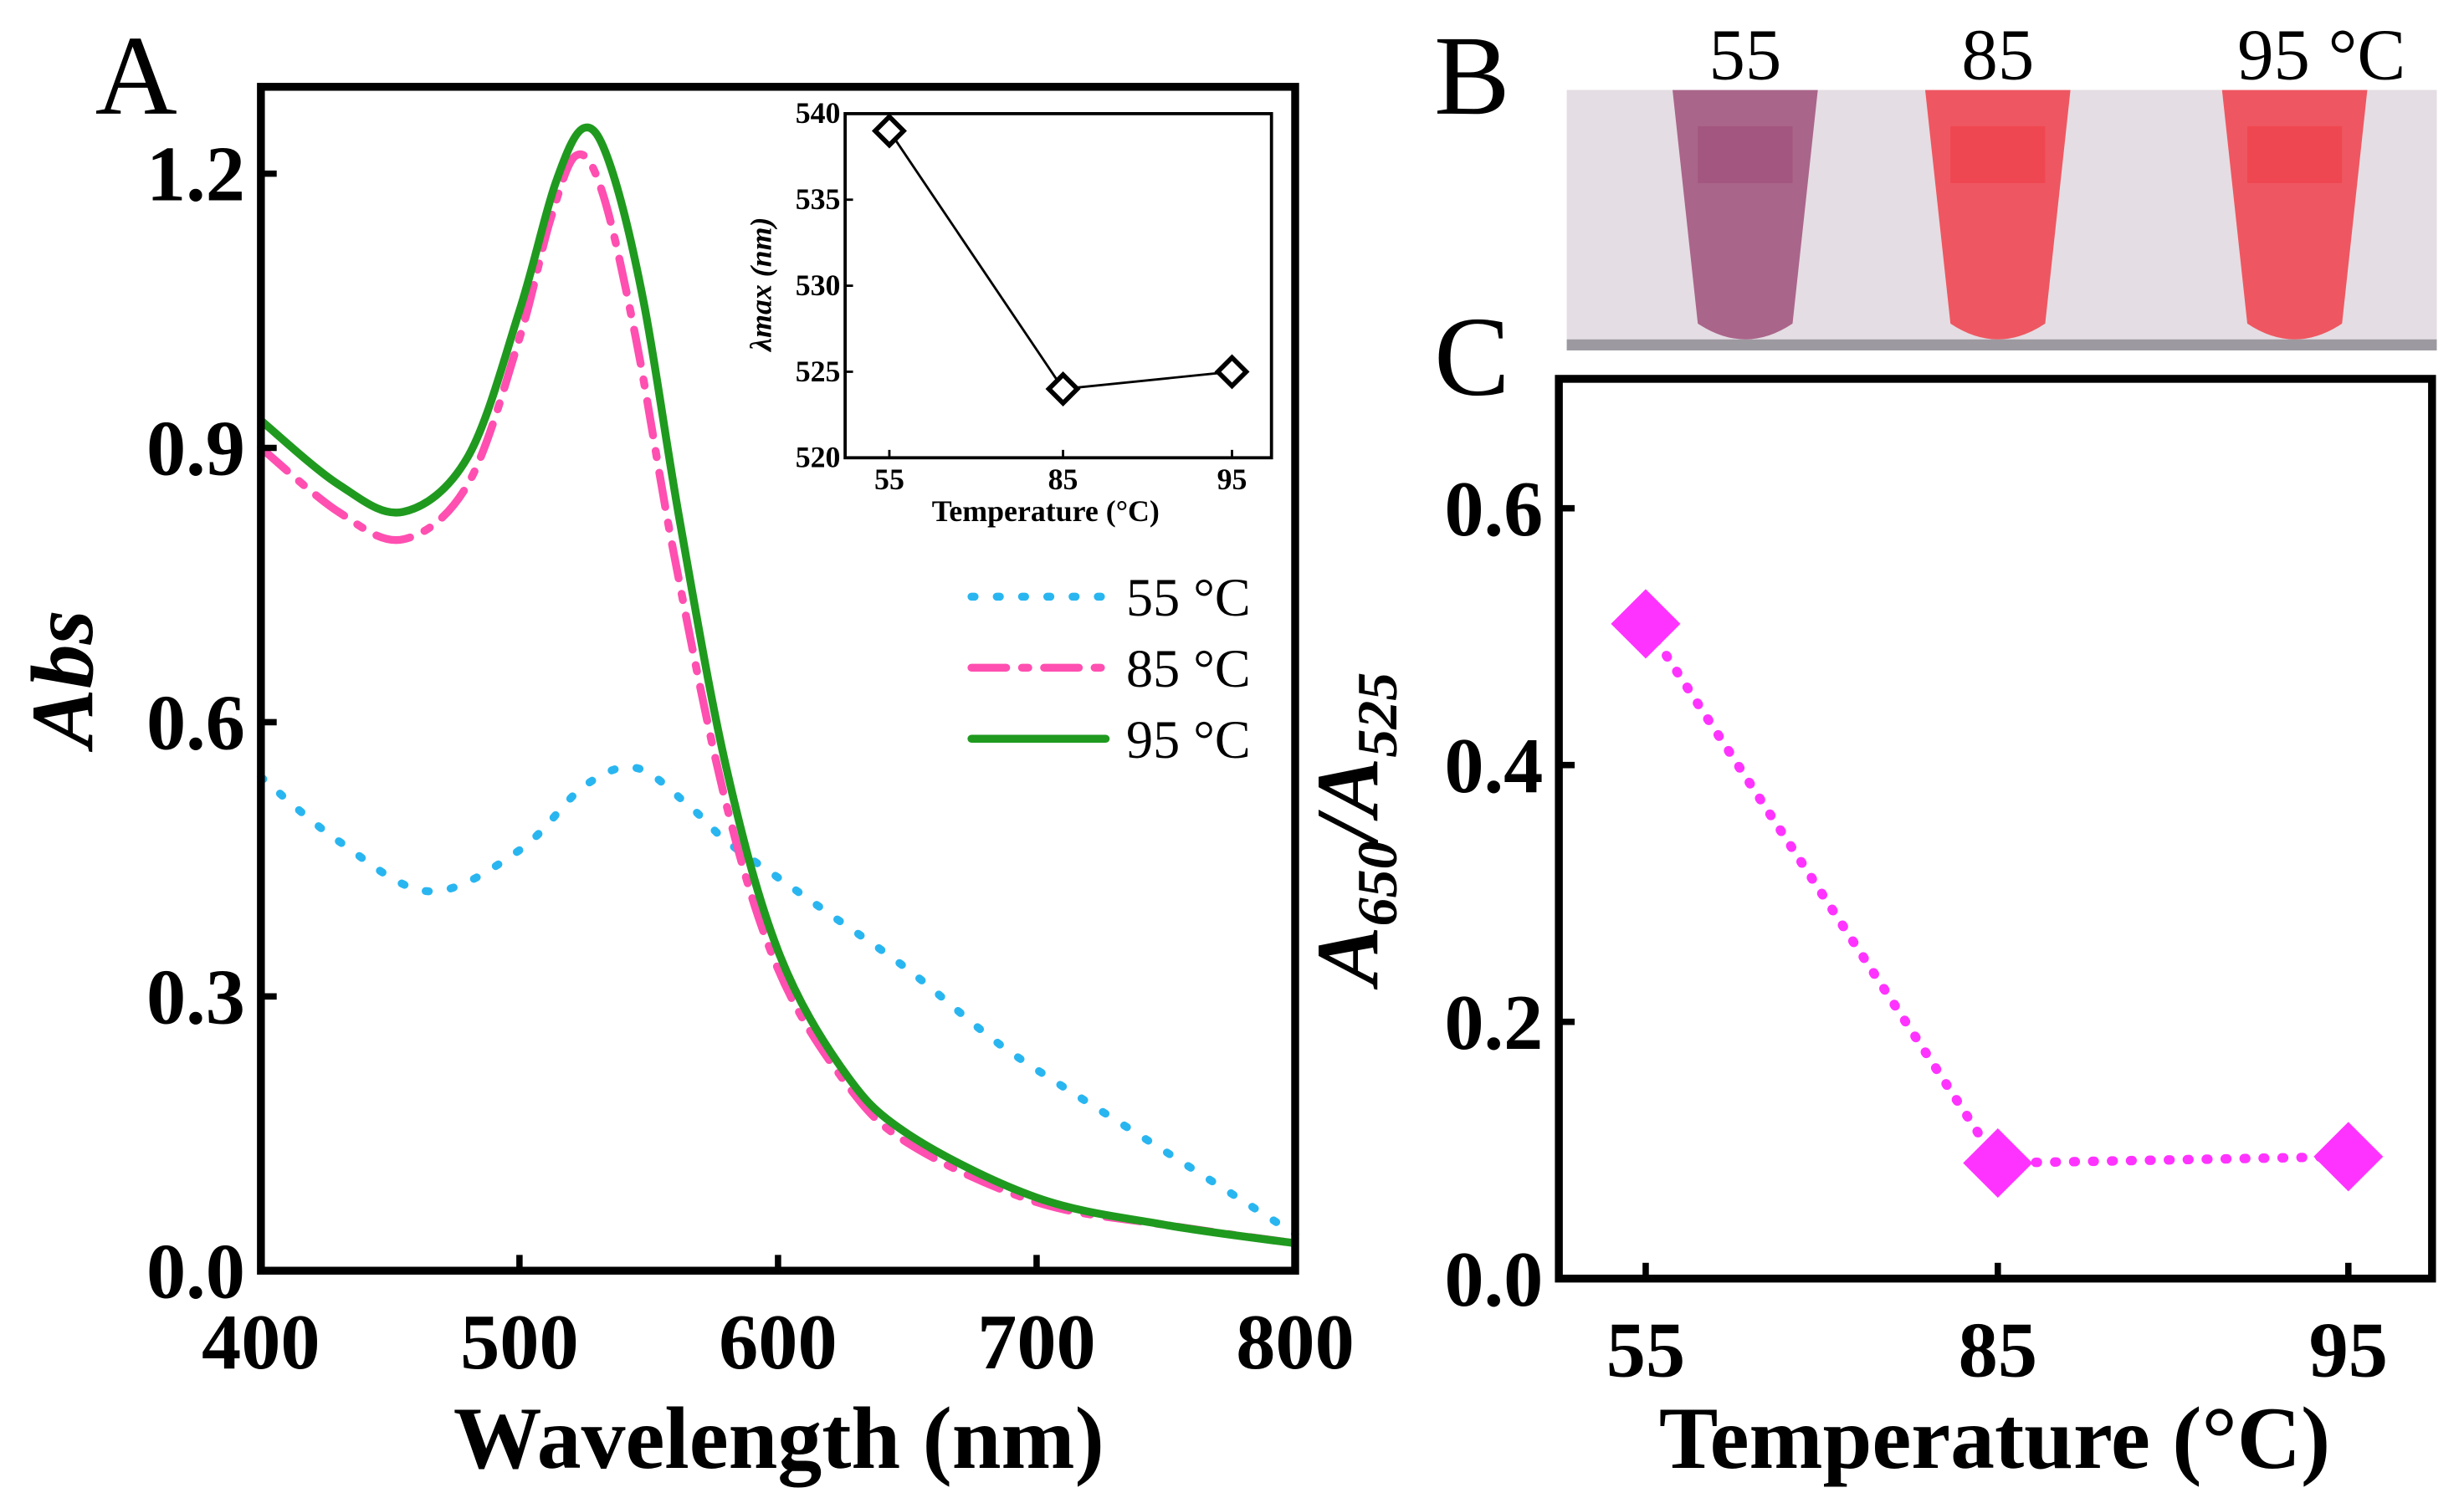 This screenshot has width=2464, height=1498. What do you see at coordinates (778, 1342) in the screenshot?
I see `x-tick-label: 600` at bounding box center [778, 1342].